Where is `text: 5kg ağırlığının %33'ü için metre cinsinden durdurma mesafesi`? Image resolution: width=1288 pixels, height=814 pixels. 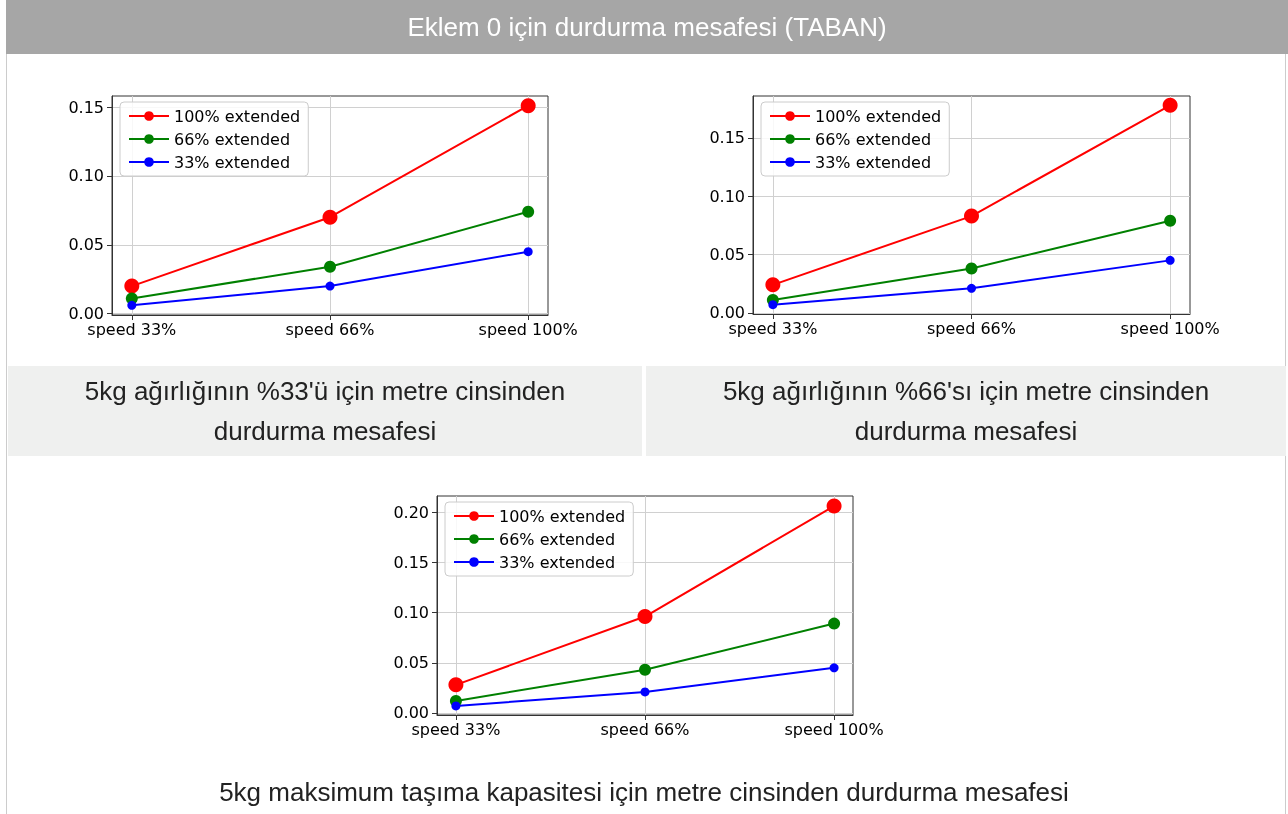
text: 5kg ağırlığının %33'ü için metre cinsinden durdurma mesafesi is located at coordinates (325, 411).